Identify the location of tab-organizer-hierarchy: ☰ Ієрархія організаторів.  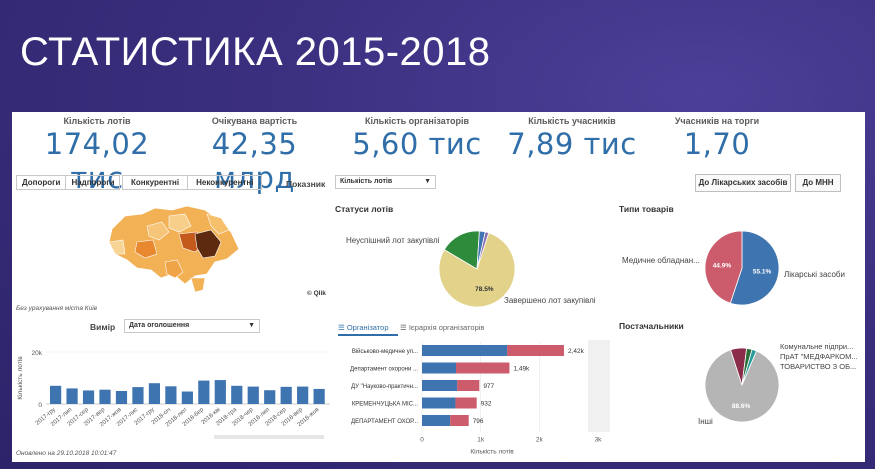
(442, 327).